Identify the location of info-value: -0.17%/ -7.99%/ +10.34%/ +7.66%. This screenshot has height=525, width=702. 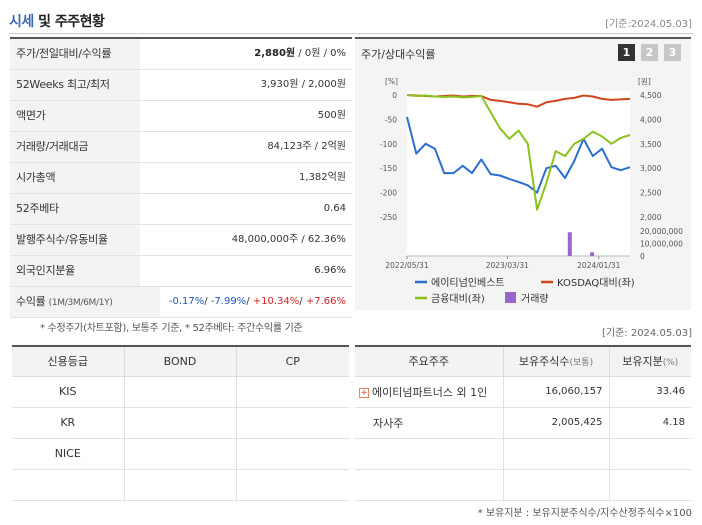
(257, 301).